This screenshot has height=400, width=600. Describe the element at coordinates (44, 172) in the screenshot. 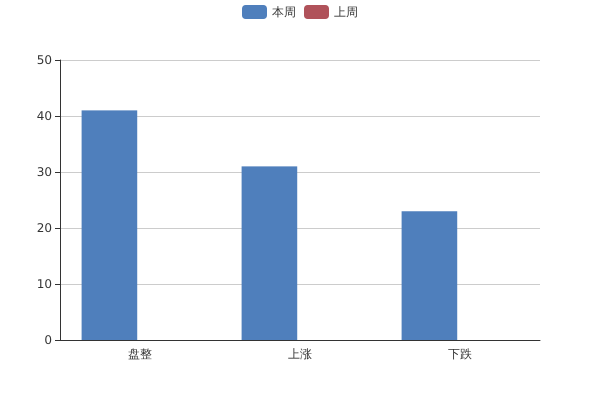

I see `y-tick-label: 30` at that location.